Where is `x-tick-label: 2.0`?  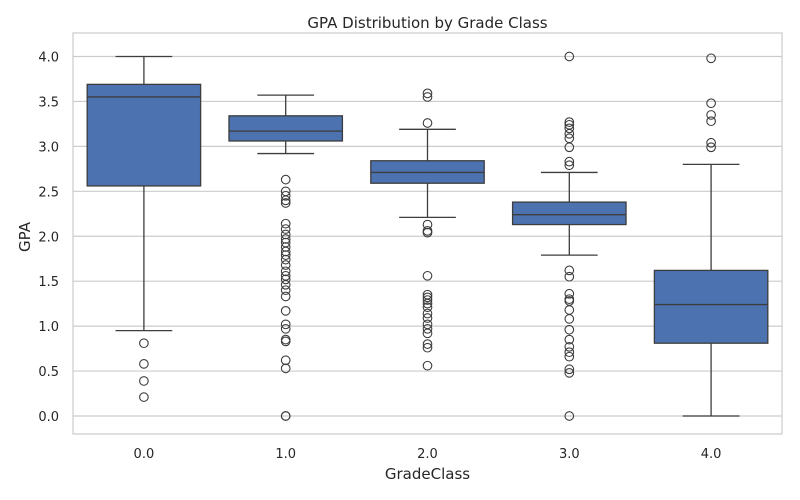
x-tick-label: 2.0 is located at coordinates (427, 454).